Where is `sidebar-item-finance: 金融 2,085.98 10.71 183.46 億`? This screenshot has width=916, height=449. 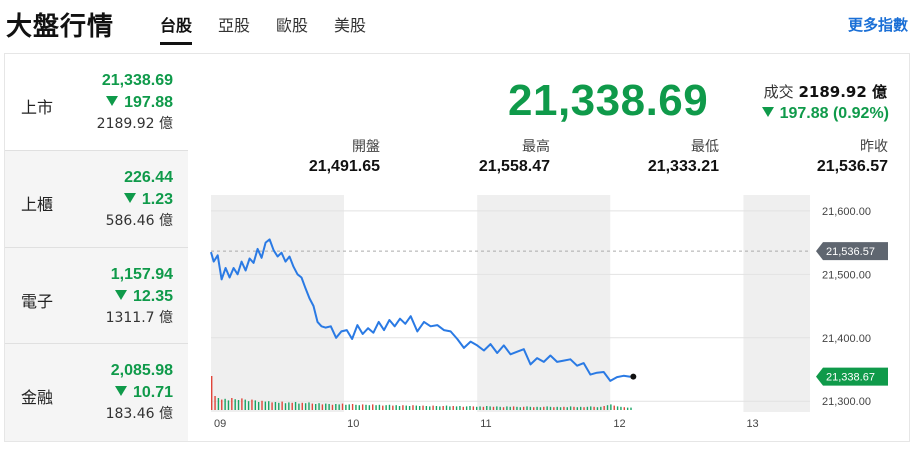 sidebar-item-finance: 金融 2,085.98 10.71 183.46 億 is located at coordinates (96, 392).